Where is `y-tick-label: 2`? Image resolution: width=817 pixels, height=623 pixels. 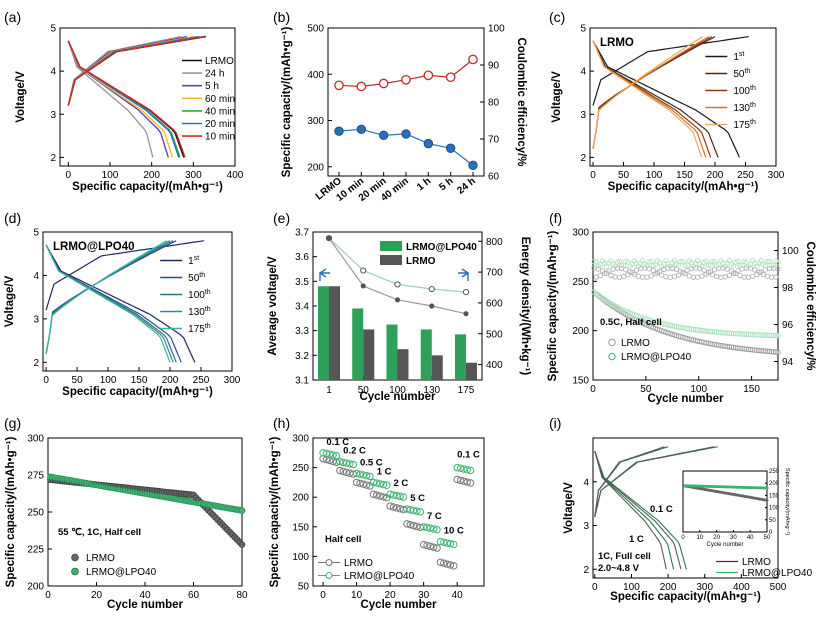 y-tick-label: 2 is located at coordinates (586, 570).